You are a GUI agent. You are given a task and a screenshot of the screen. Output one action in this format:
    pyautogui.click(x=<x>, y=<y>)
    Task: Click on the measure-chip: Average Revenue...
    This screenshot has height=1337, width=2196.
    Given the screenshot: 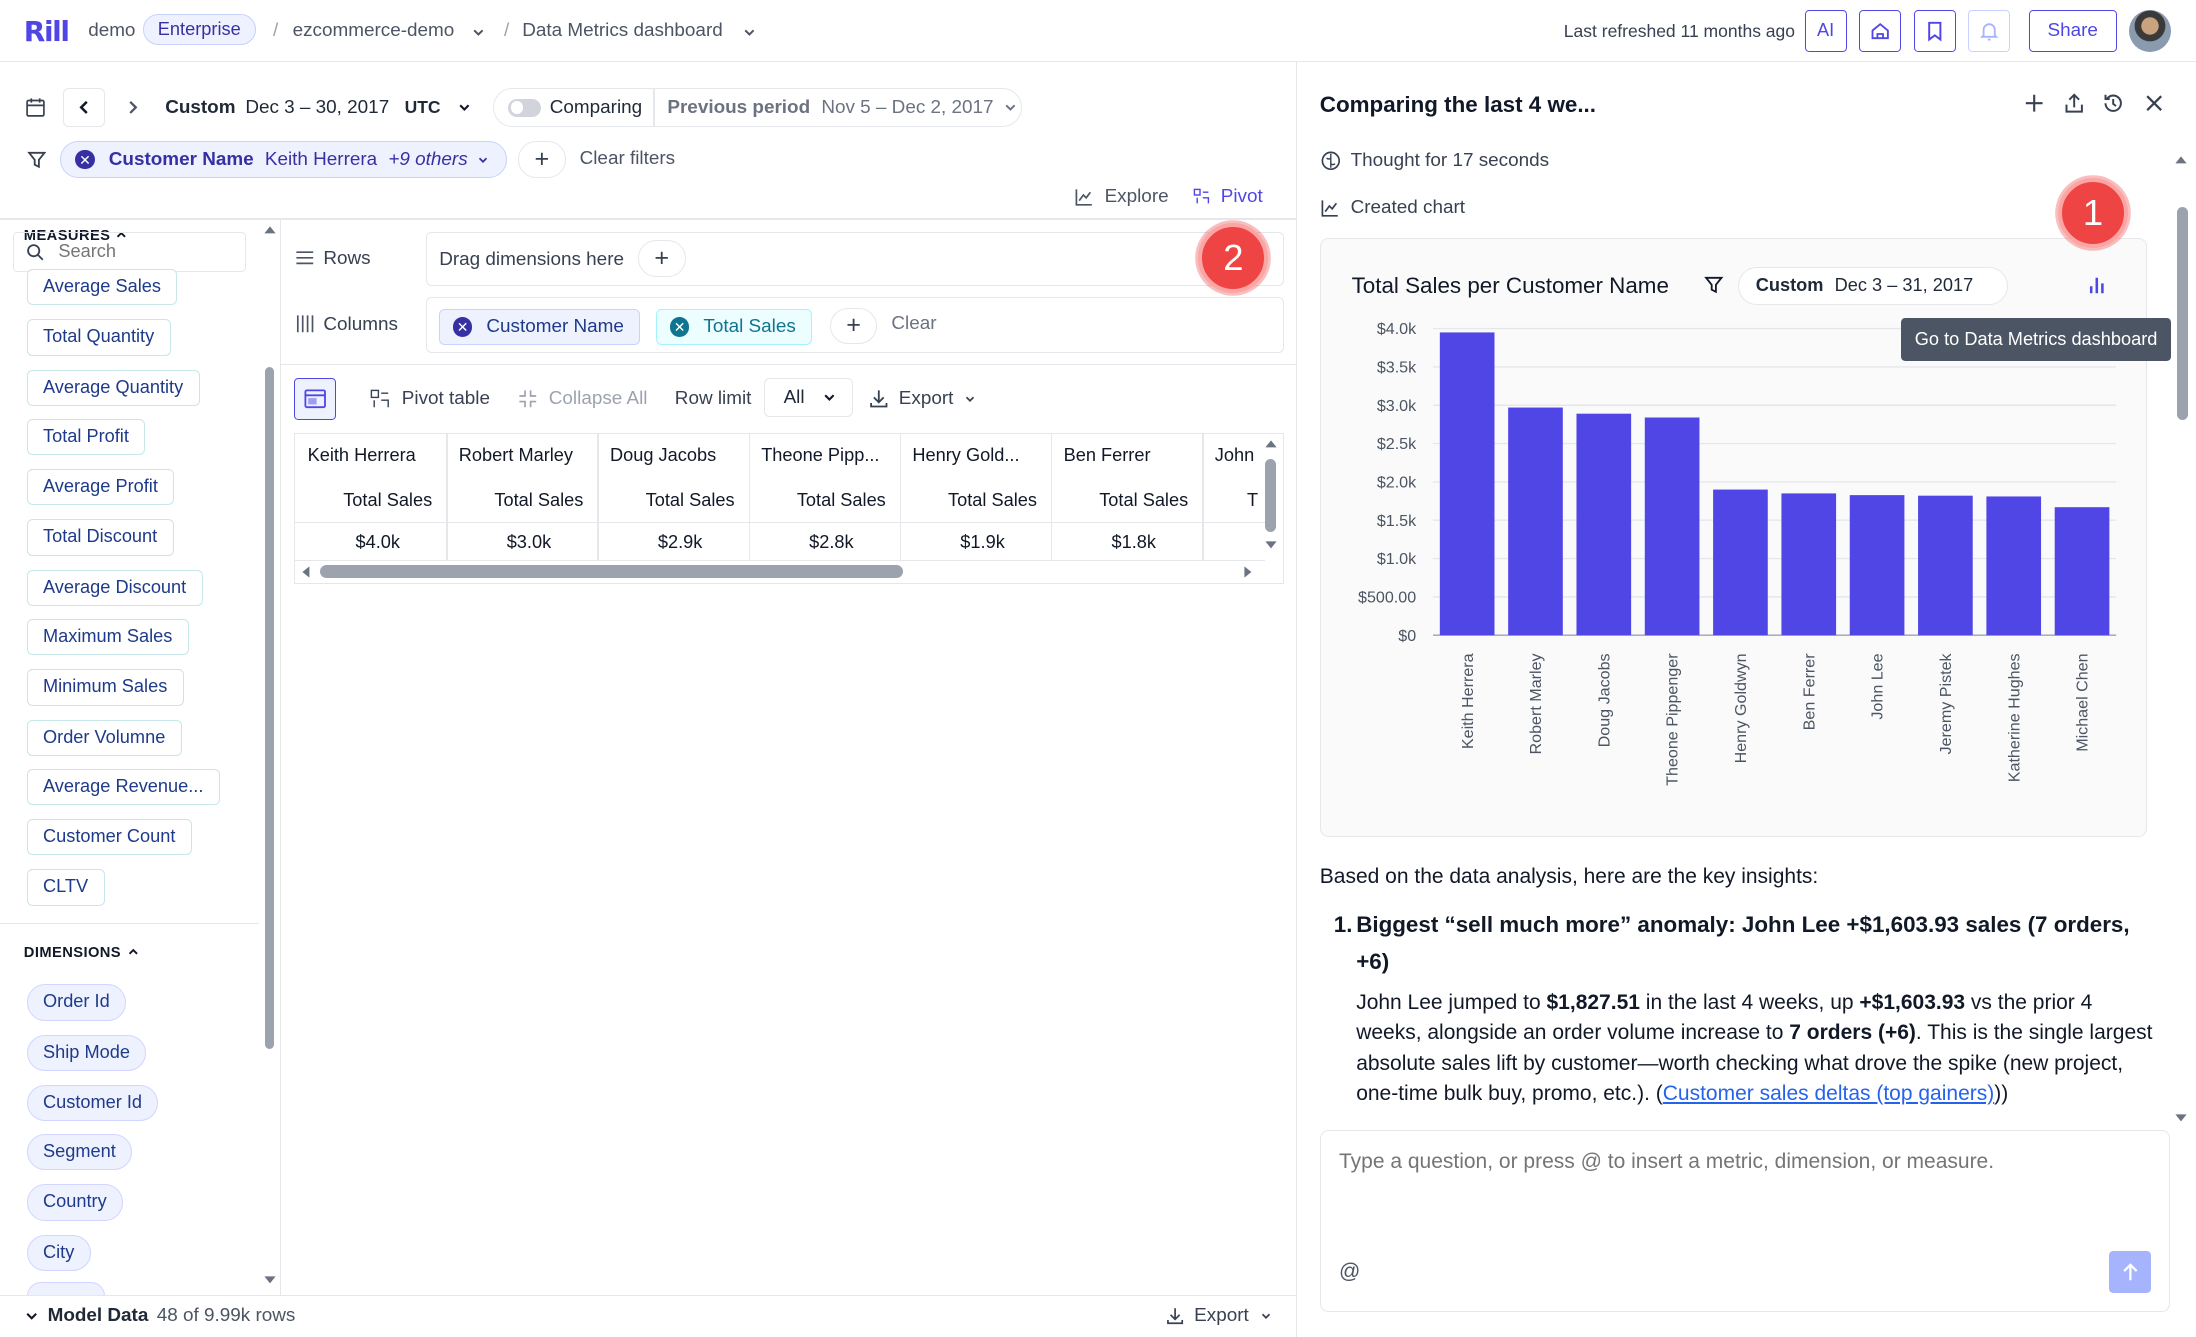 What is the action you would take?
    pyautogui.click(x=123, y=786)
    